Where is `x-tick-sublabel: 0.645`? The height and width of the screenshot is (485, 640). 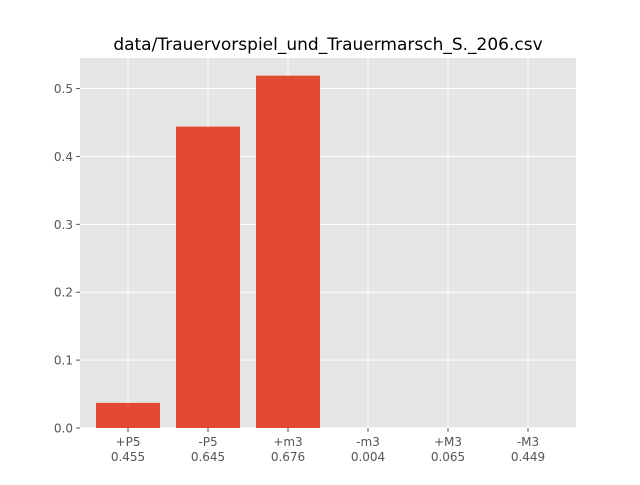 x-tick-sublabel: 0.645 is located at coordinates (208, 457).